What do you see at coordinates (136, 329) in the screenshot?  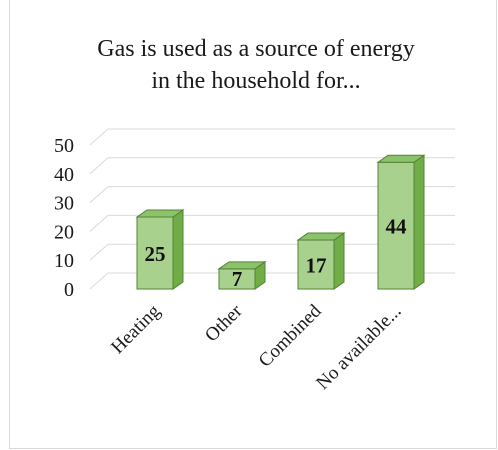 I see `x-category-label: Heating` at bounding box center [136, 329].